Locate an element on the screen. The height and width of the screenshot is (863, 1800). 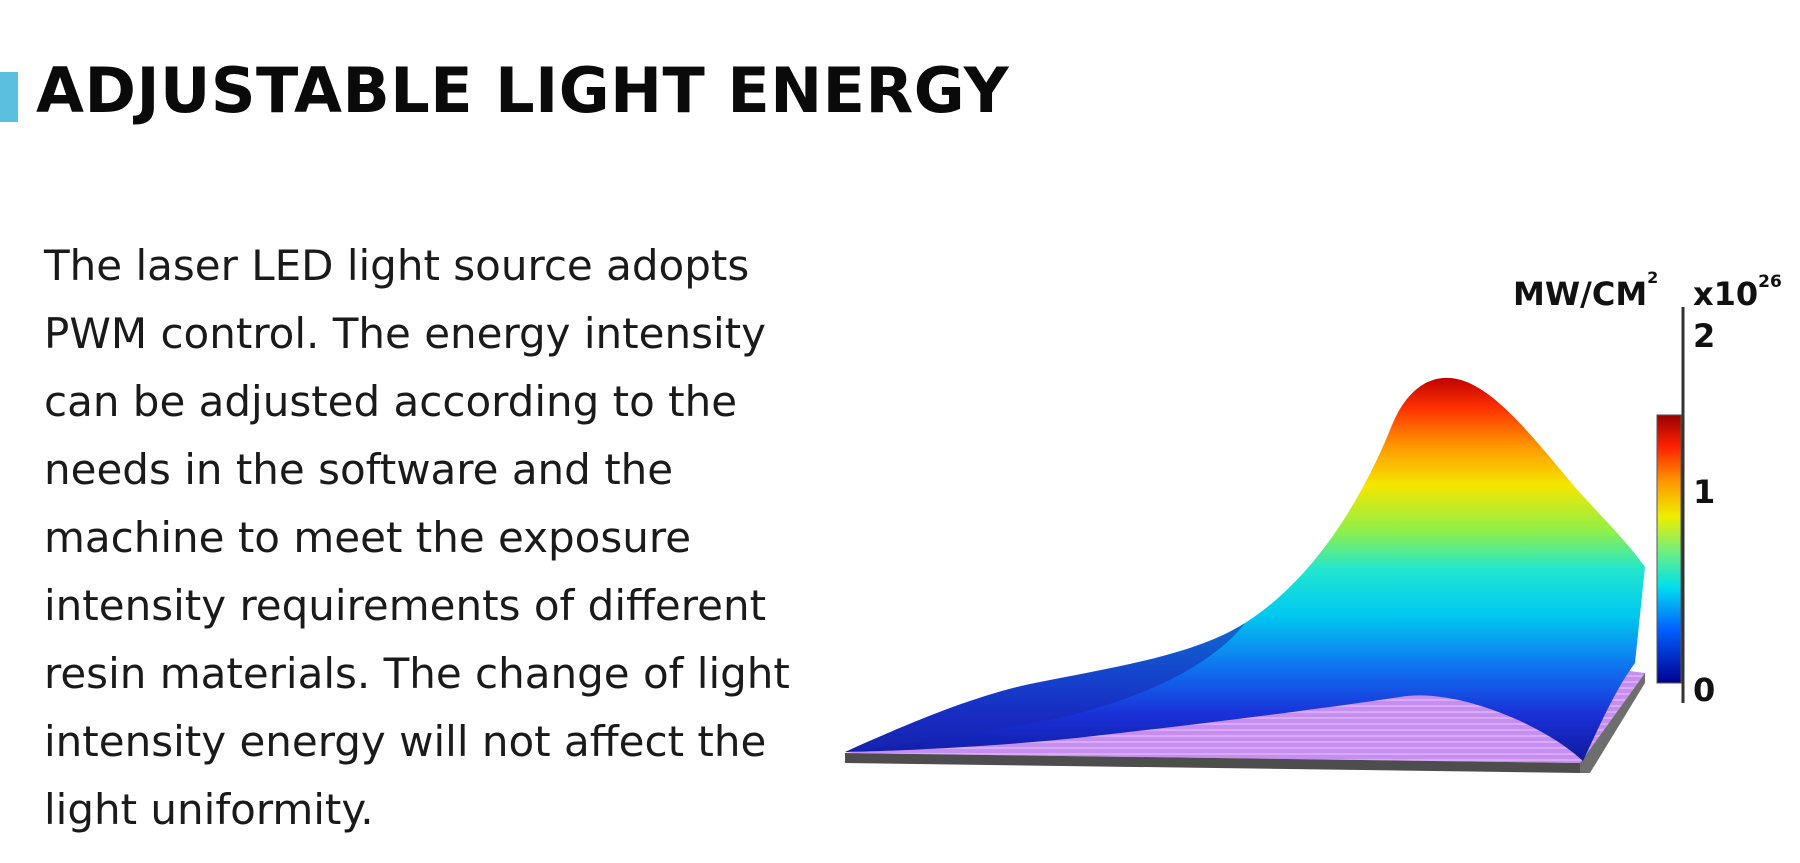
tick-label-1: 1 is located at coordinates (1704, 492).